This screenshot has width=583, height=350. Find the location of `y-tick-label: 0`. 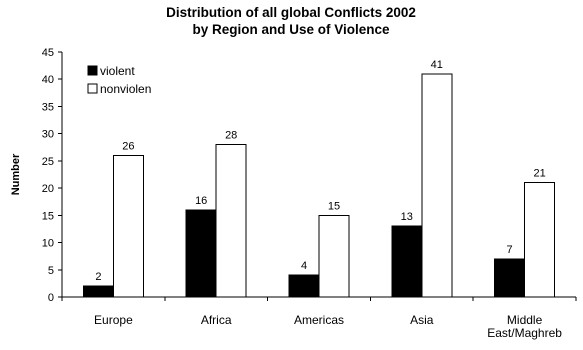

y-tick-label: 0 is located at coordinates (51, 298).